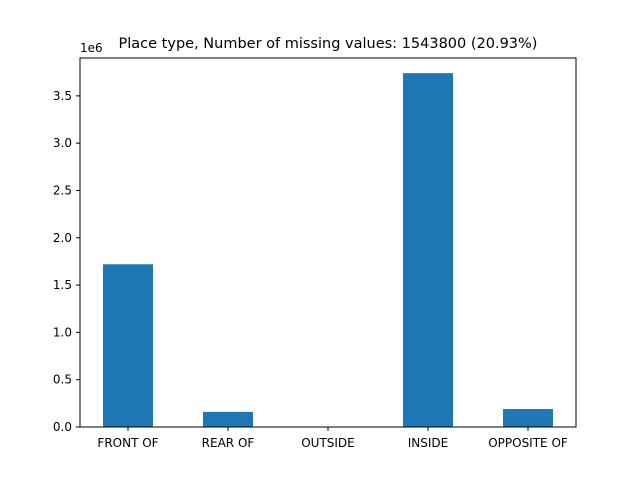 The image size is (640, 480). What do you see at coordinates (128, 345) in the screenshot?
I see `bar-front-of` at bounding box center [128, 345].